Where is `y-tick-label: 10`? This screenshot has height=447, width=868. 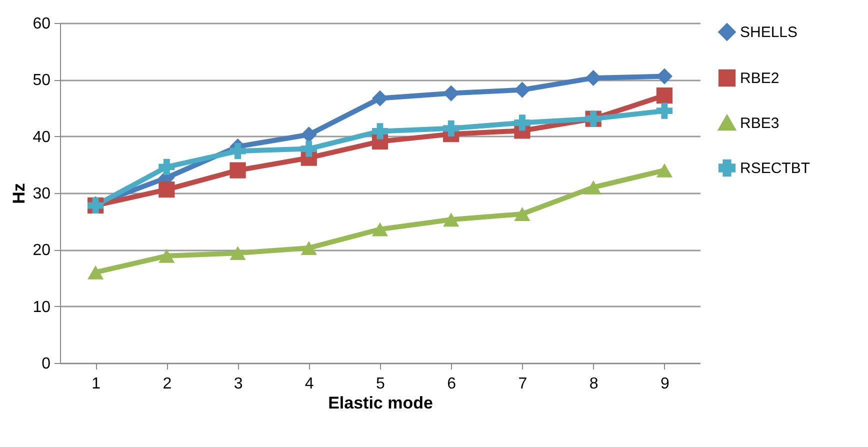
y-tick-label: 10 is located at coordinates (41, 307).